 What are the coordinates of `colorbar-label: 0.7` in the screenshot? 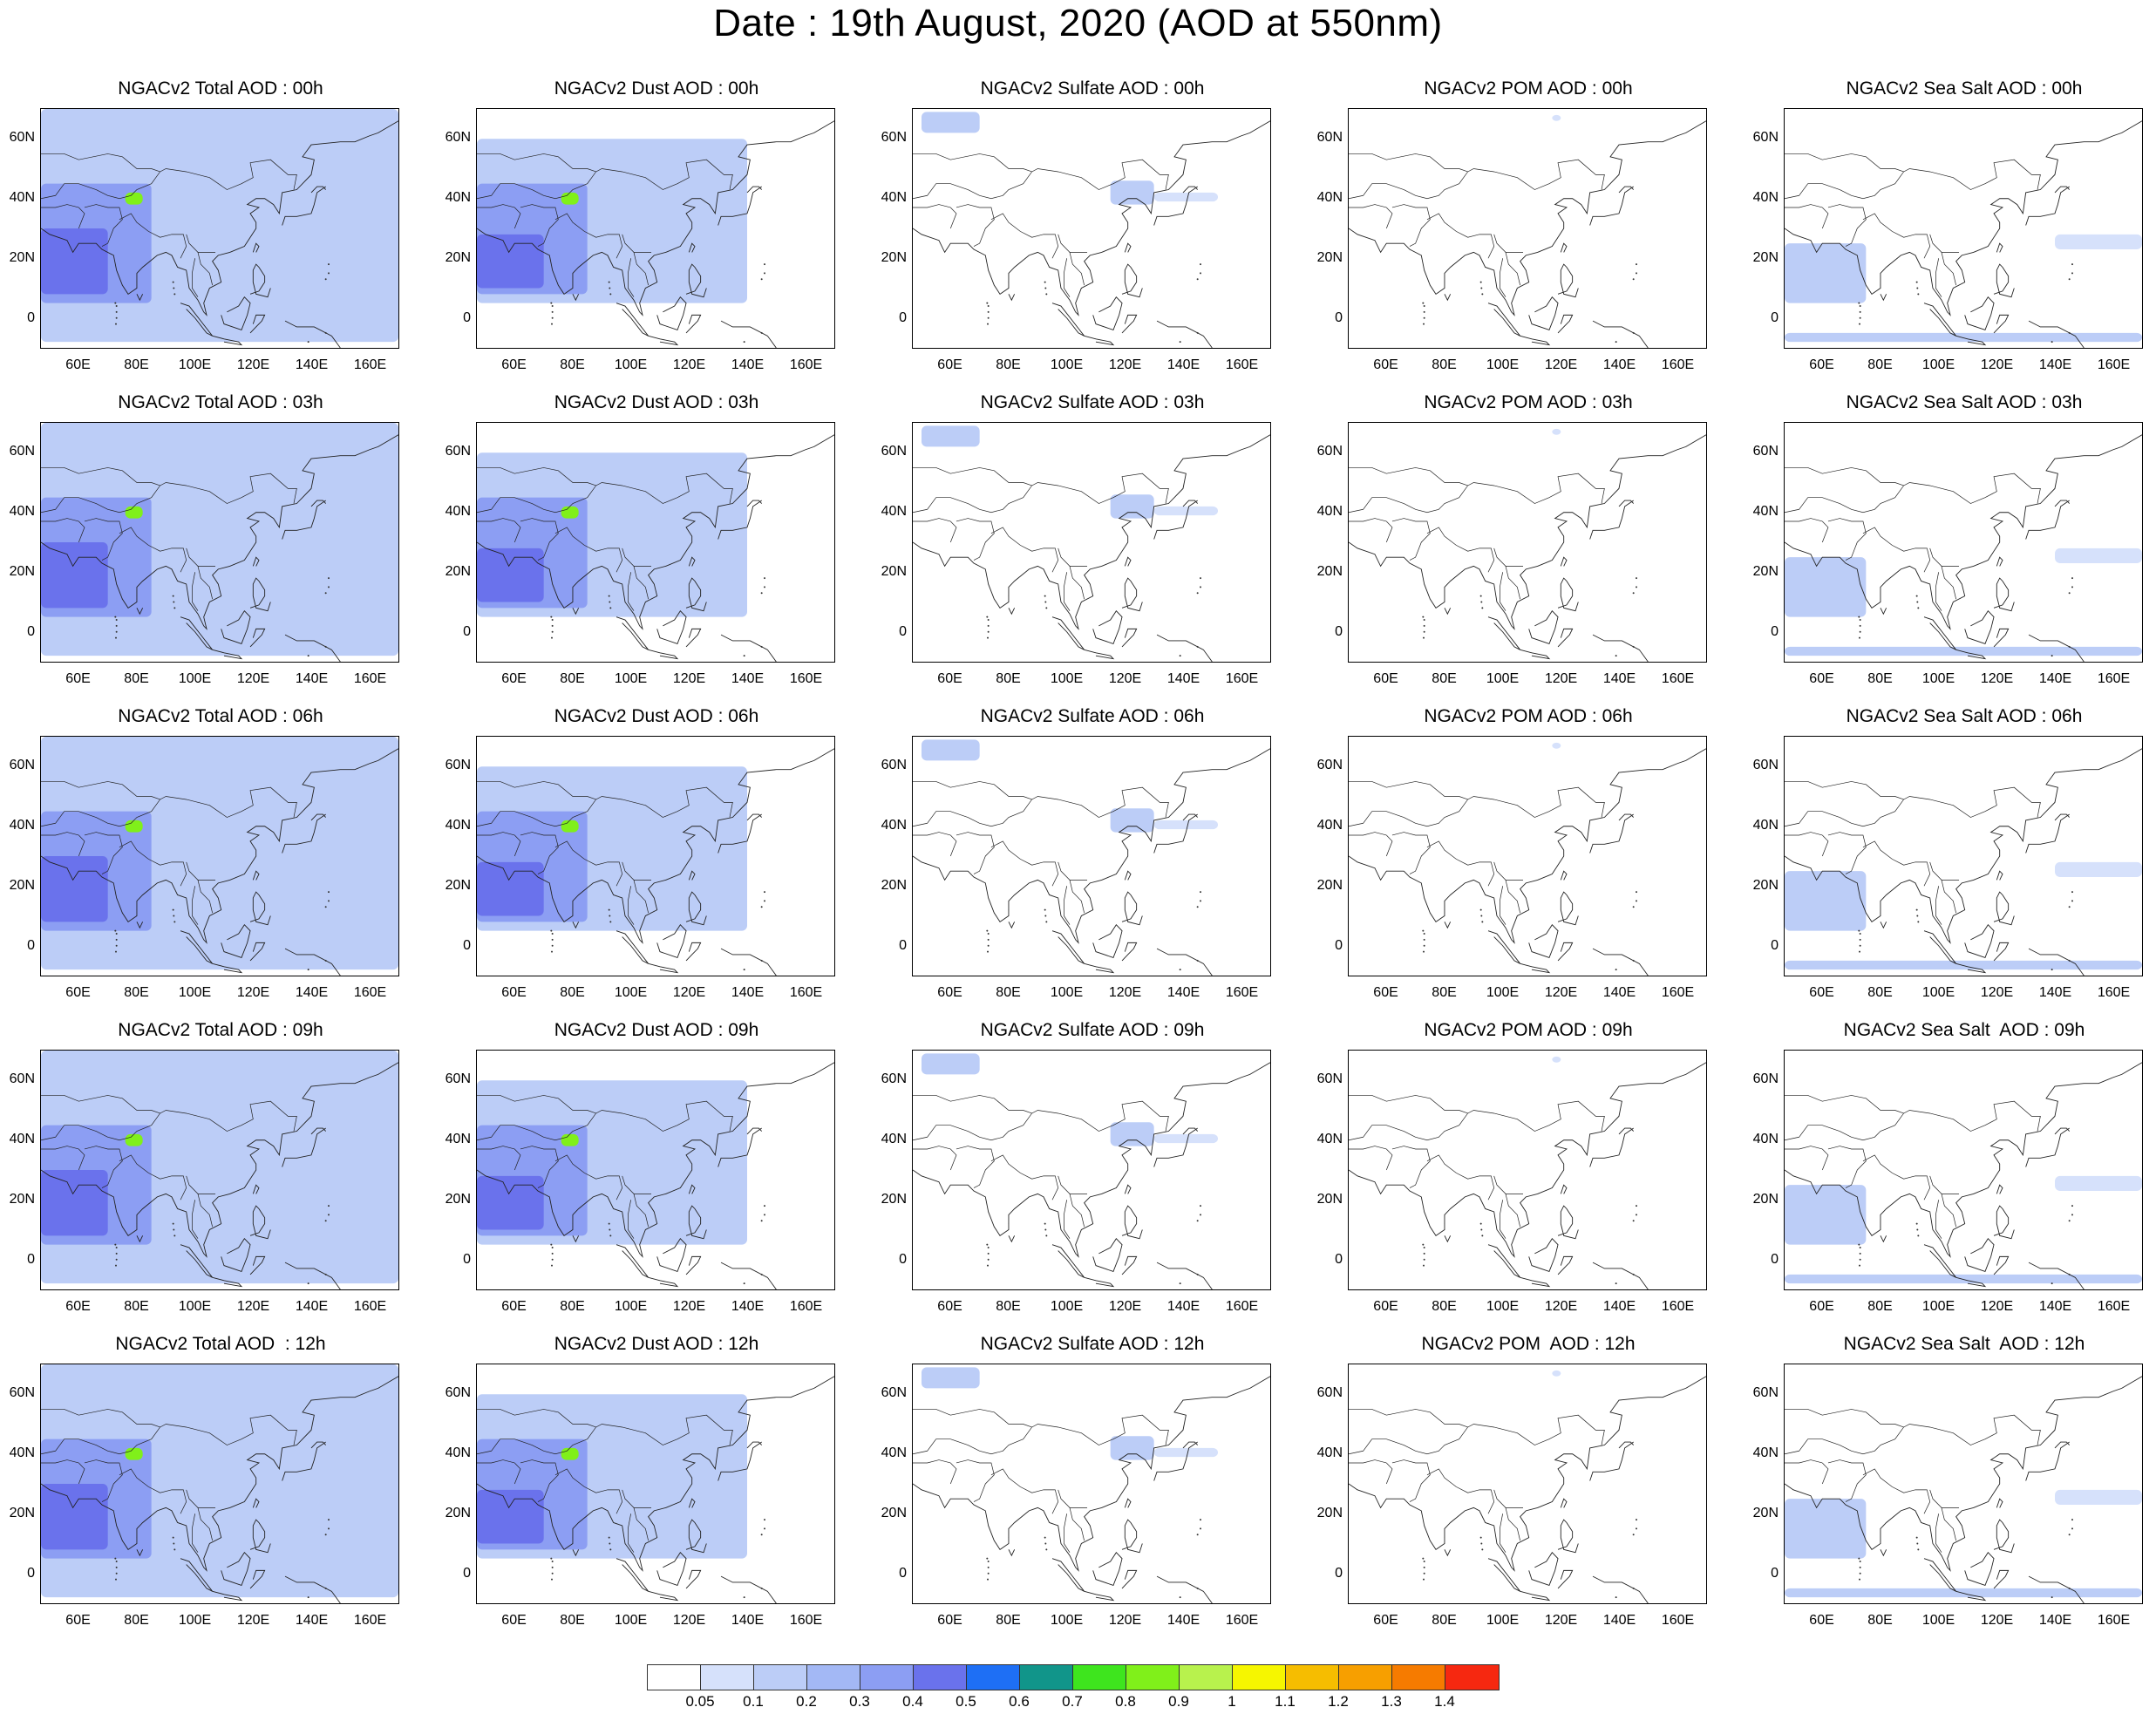 It's located at (1072, 1701).